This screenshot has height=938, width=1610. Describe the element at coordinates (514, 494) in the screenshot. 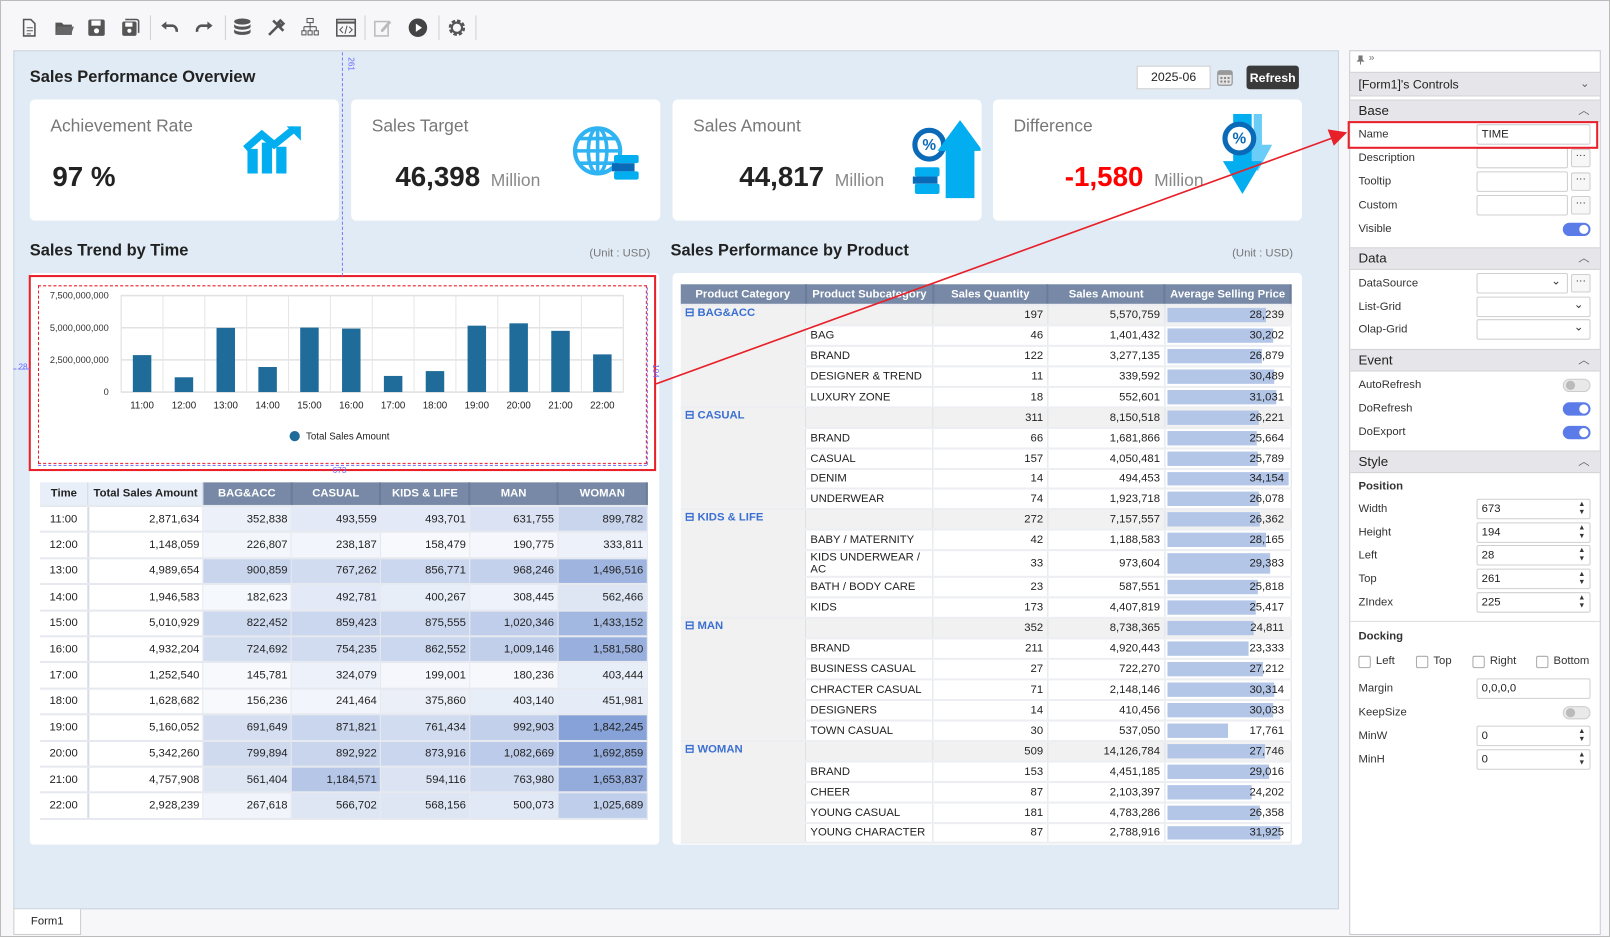

I see `column-header: MAN` at that location.